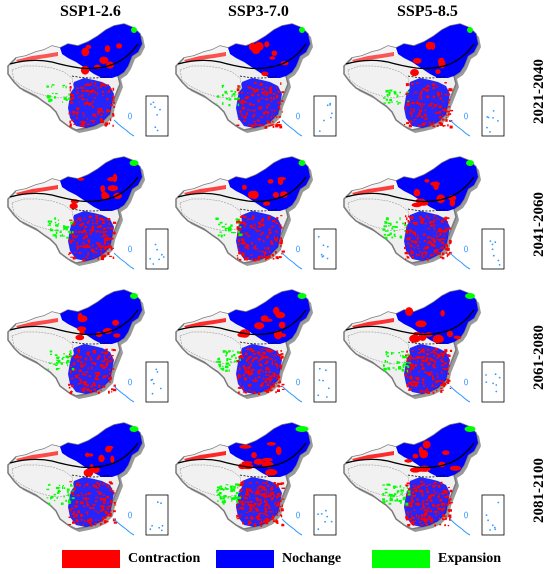 This screenshot has height=574, width=550. What do you see at coordinates (427, 343) in the screenshot?
I see `boundary-dashed` at bounding box center [427, 343].